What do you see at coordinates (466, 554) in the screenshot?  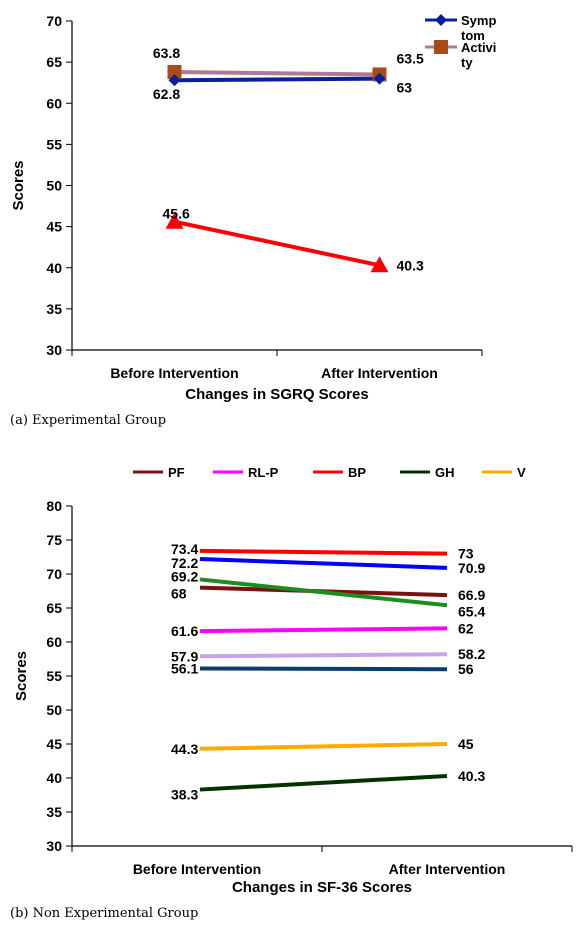 I see `data-label: 73` at bounding box center [466, 554].